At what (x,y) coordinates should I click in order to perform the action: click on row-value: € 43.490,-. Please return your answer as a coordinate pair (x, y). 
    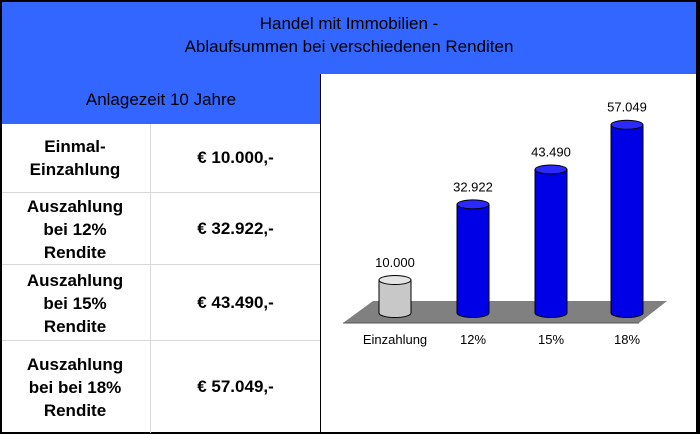
    Looking at the image, I should click on (235, 303).